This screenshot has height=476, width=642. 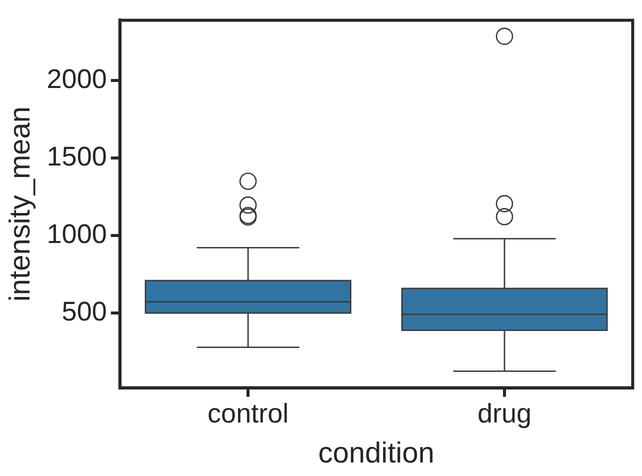 I want to click on y-tick-label: 1000, so click(x=76, y=234).